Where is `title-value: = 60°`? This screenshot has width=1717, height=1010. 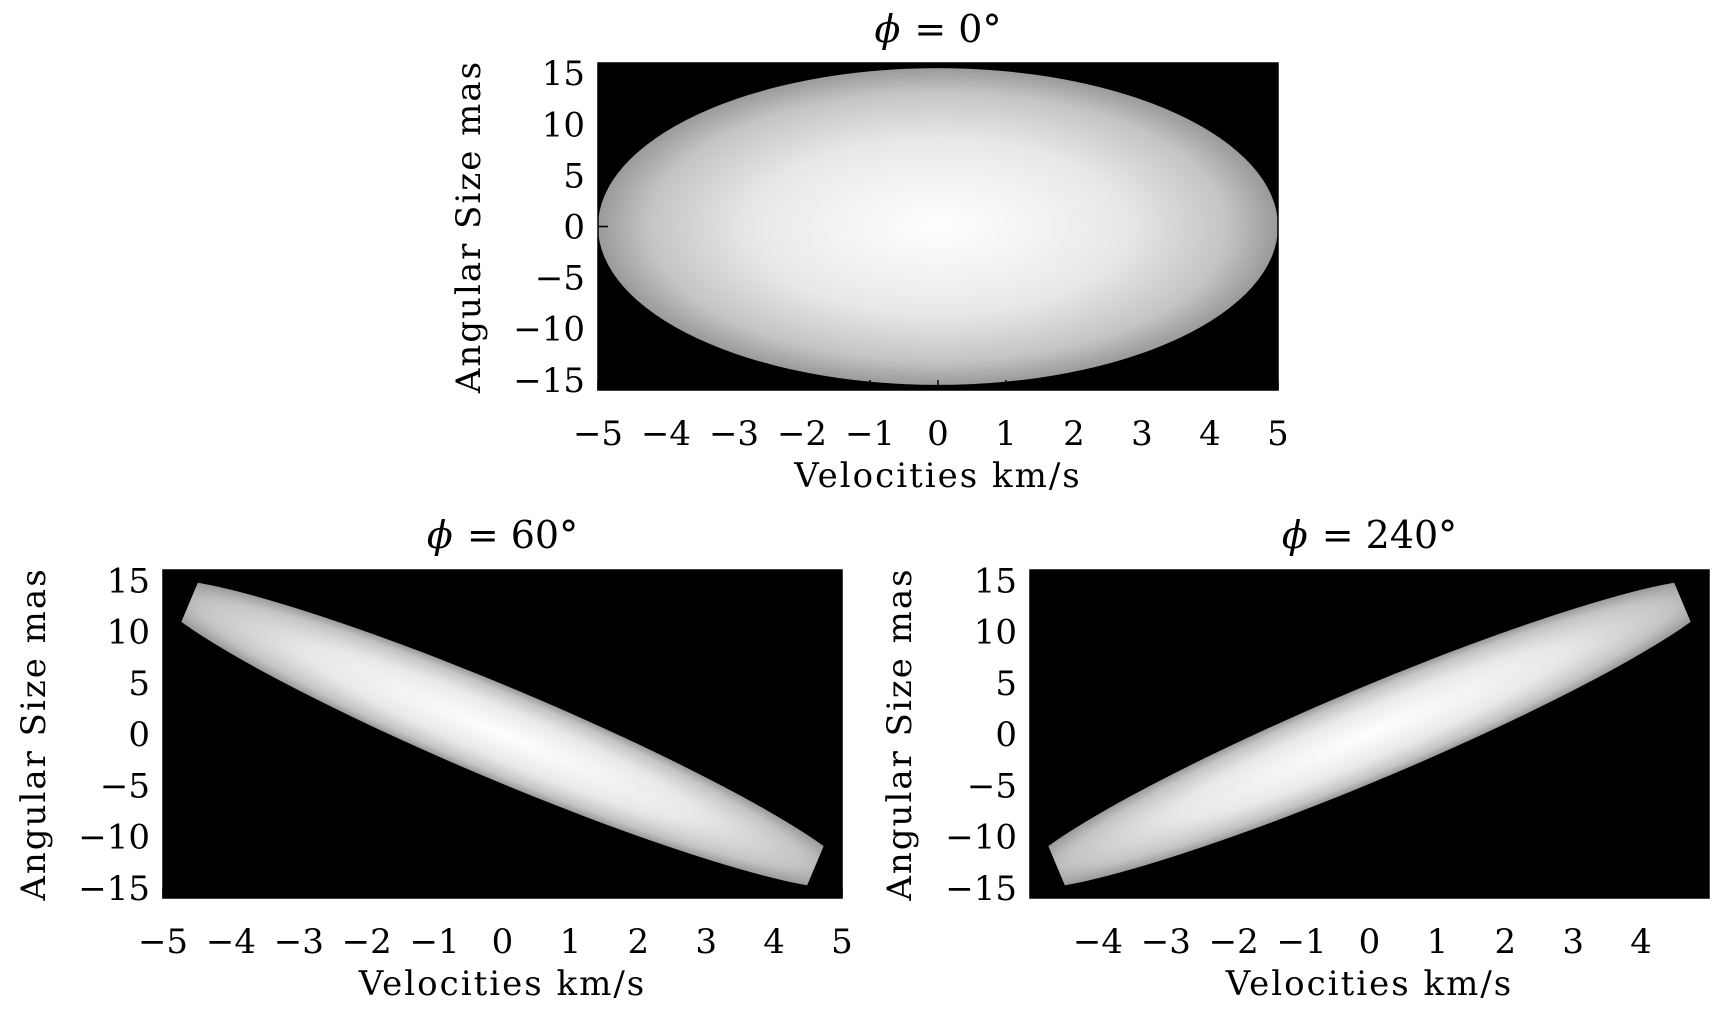
title-value: = 60° is located at coordinates (522, 535).